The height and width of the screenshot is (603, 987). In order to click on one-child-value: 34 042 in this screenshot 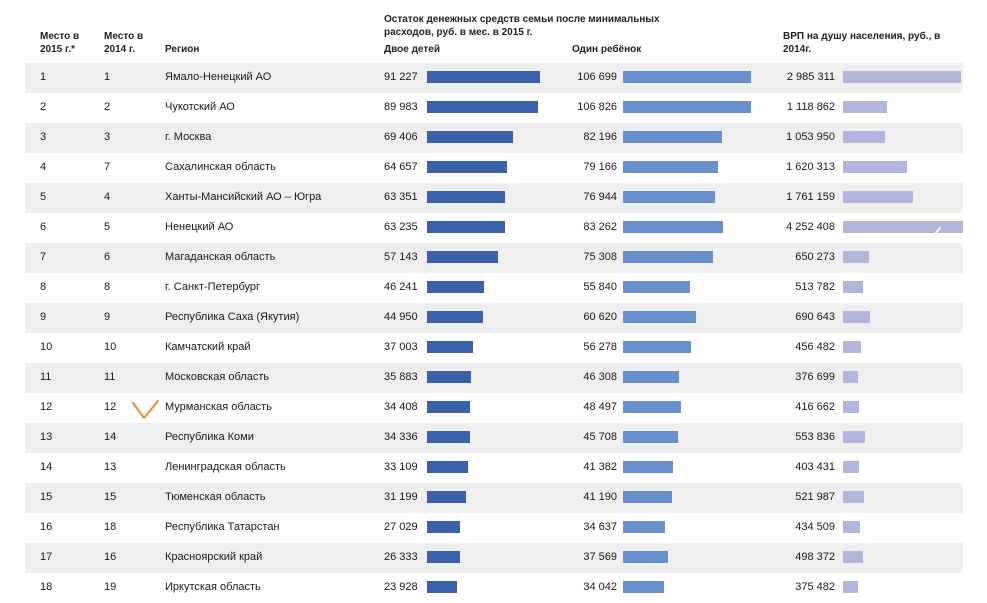, I will do `click(600, 587)`.